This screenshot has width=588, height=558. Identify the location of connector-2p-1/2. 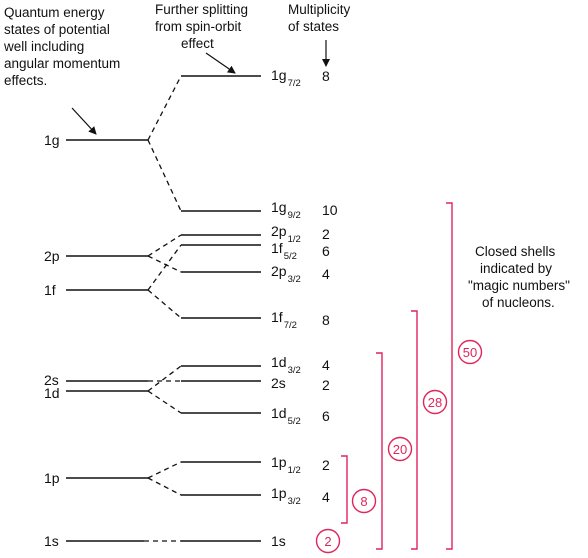
(164, 245).